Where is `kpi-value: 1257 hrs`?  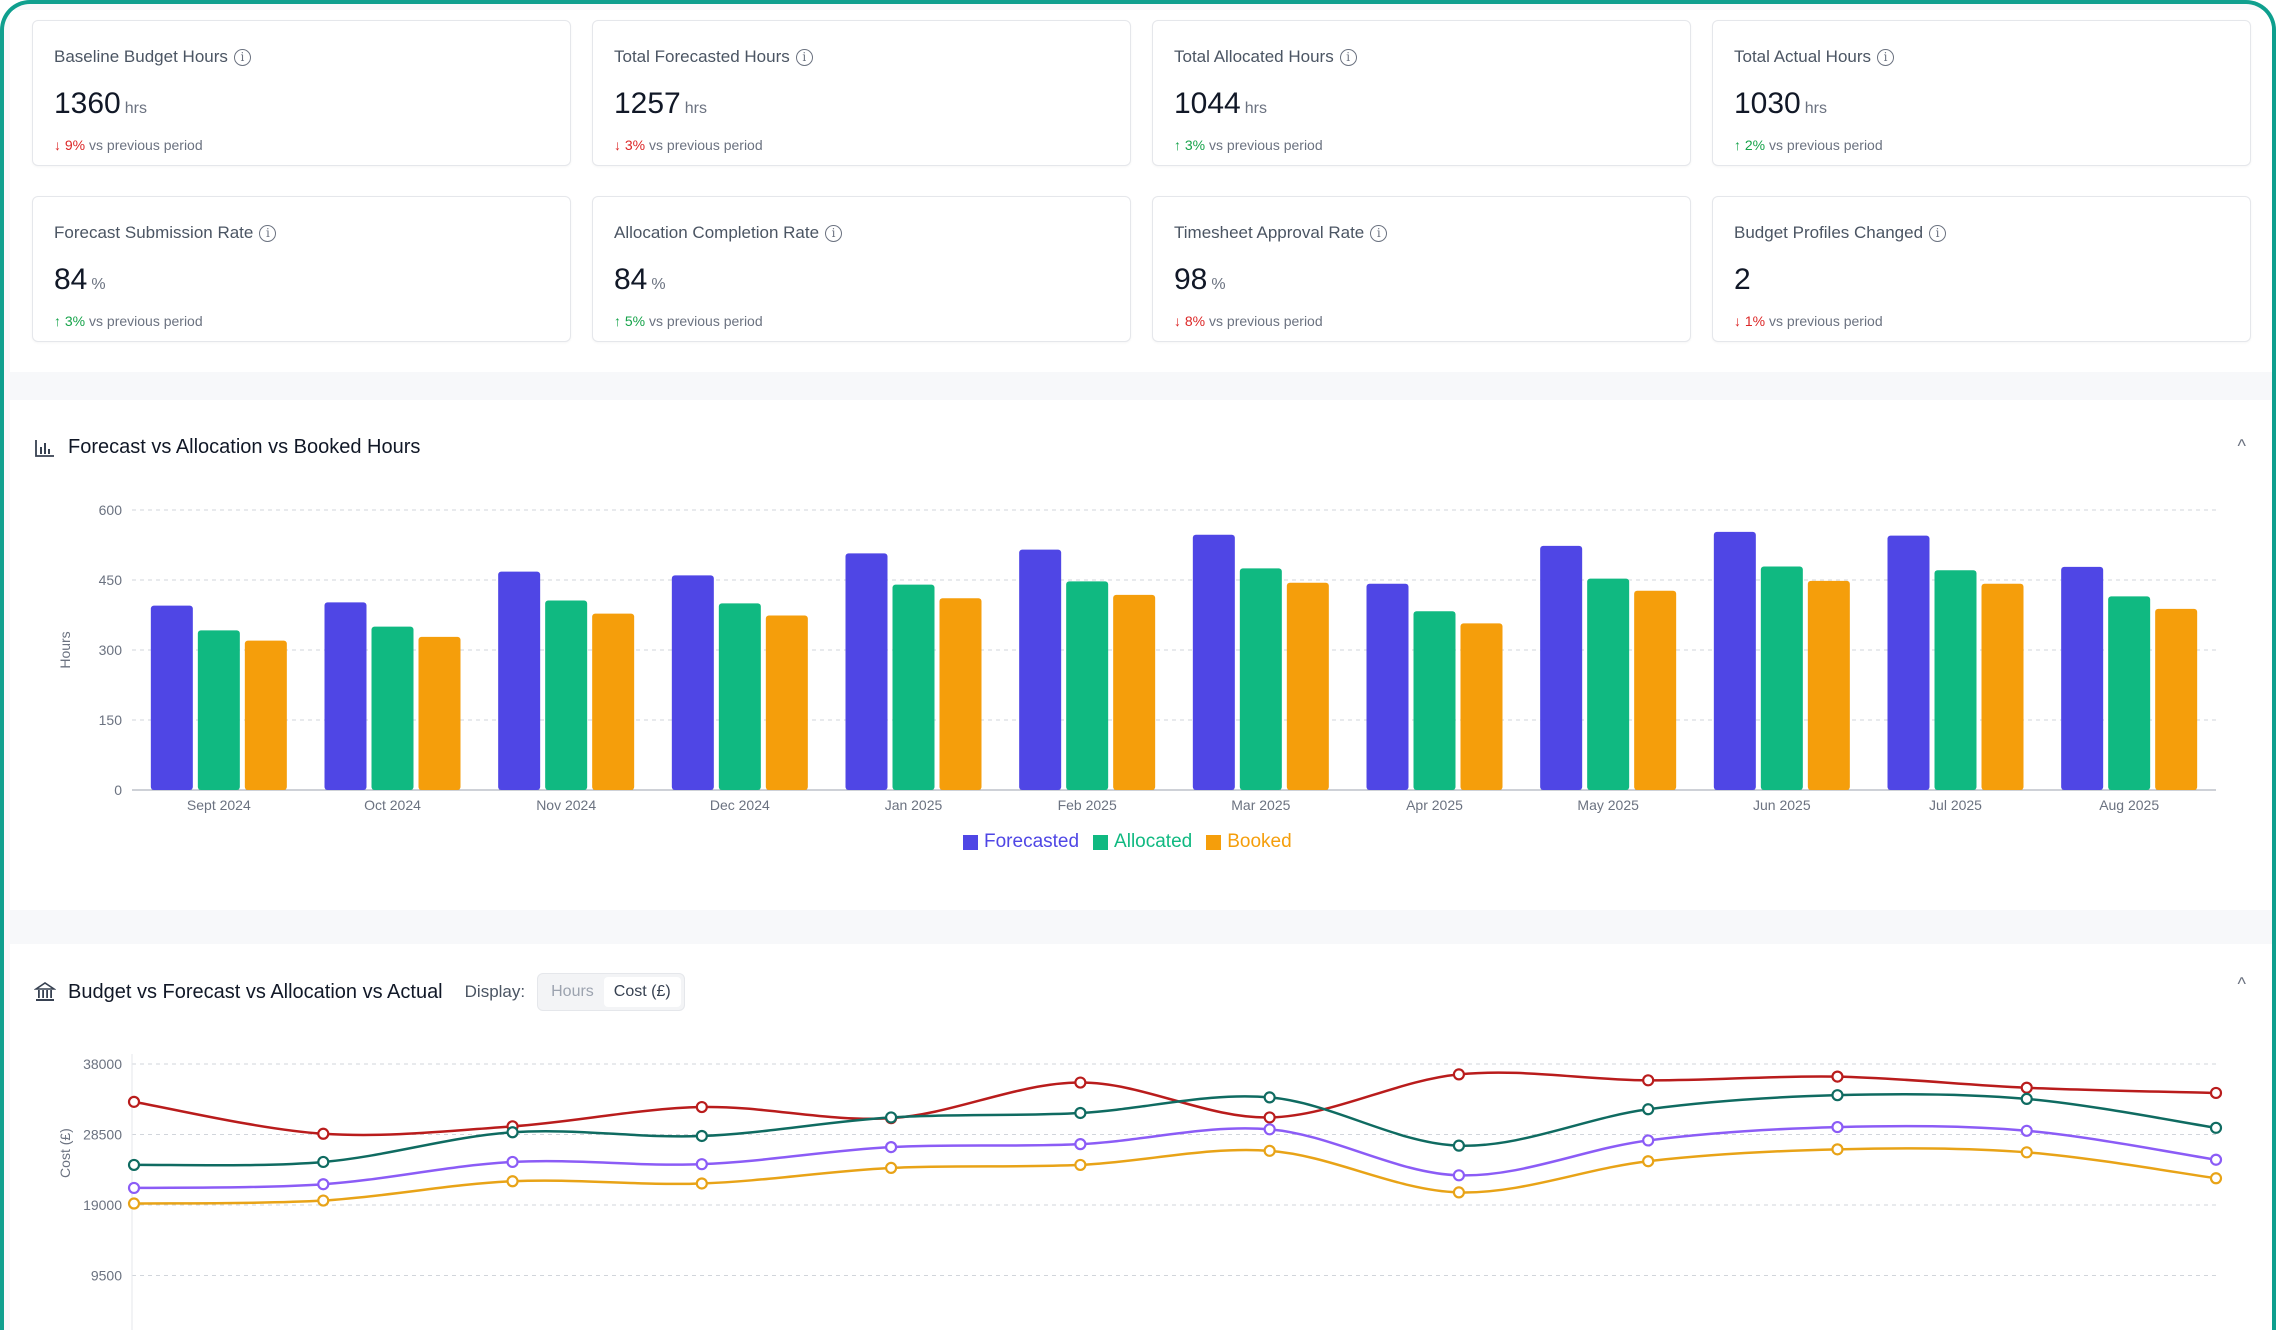
kpi-value: 1257 hrs is located at coordinates (660, 104).